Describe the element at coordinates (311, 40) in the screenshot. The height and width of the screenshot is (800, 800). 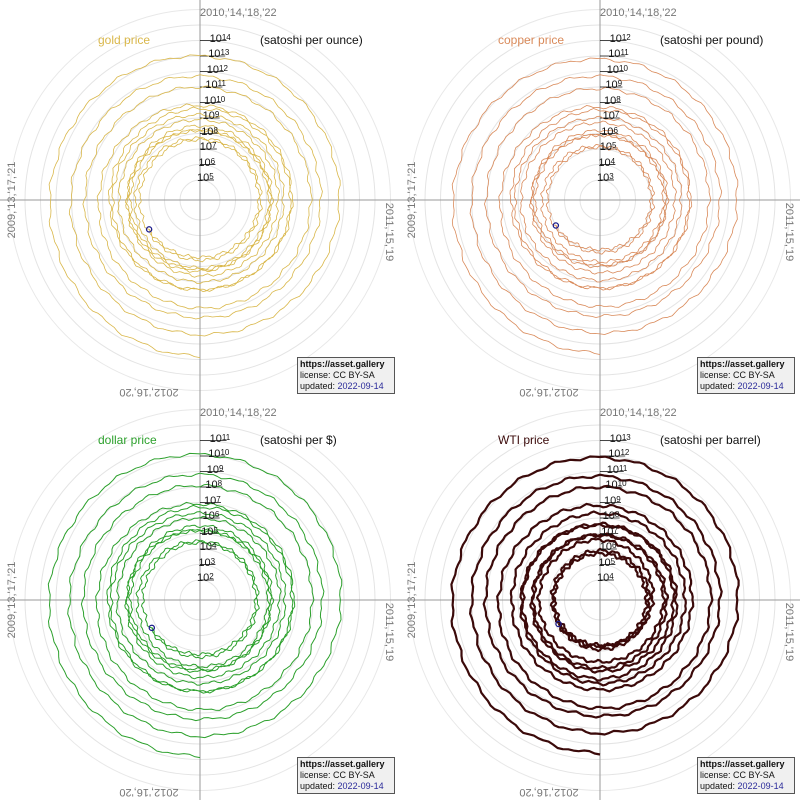
I see `unit-label: (satoshi per ounce)` at that location.